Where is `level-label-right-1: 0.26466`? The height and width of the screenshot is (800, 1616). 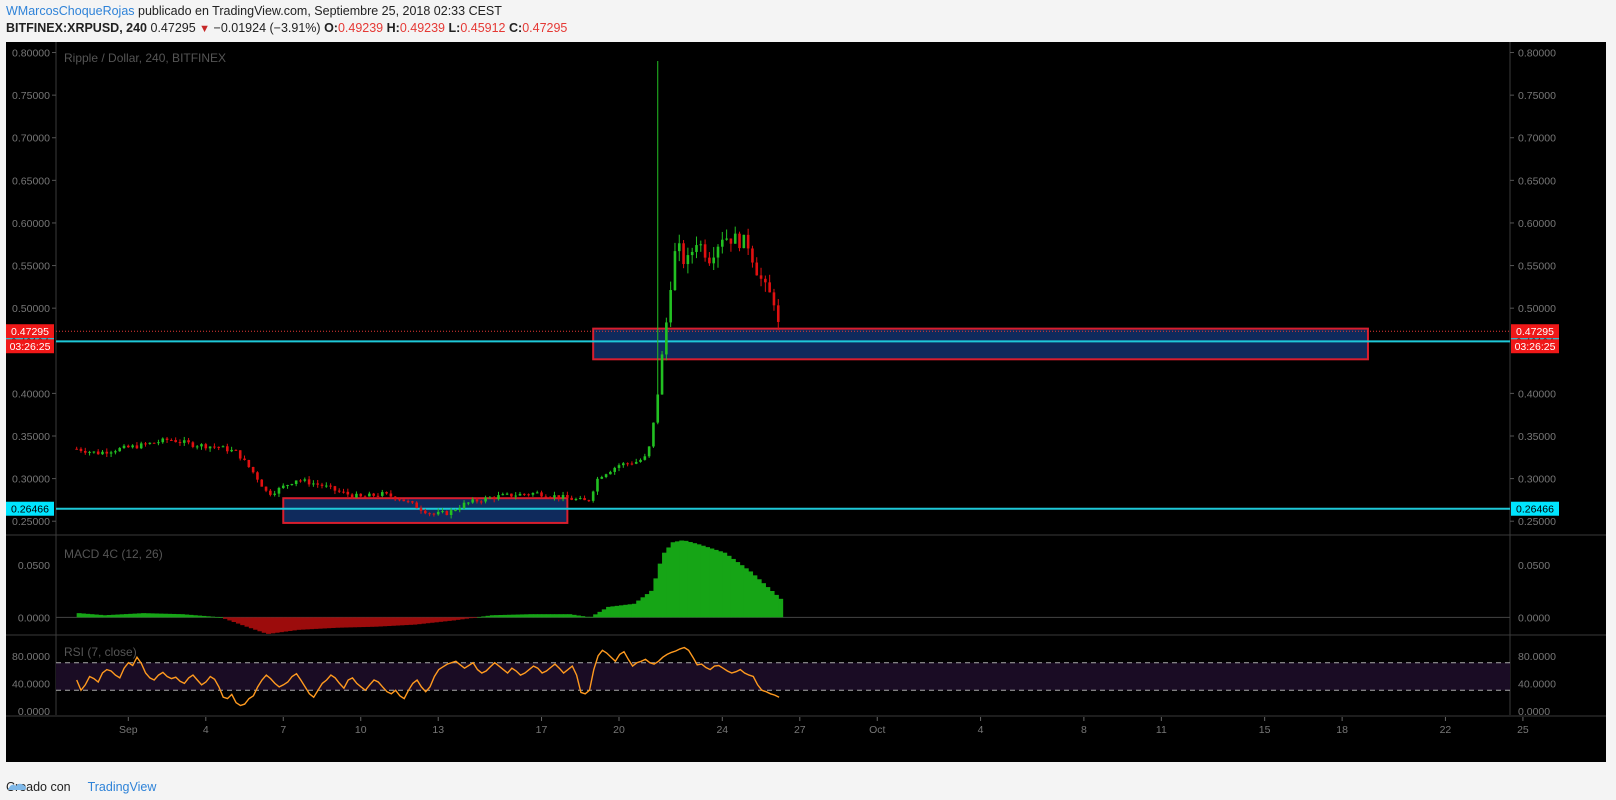 level-label-right-1: 0.26466 is located at coordinates (1535, 510).